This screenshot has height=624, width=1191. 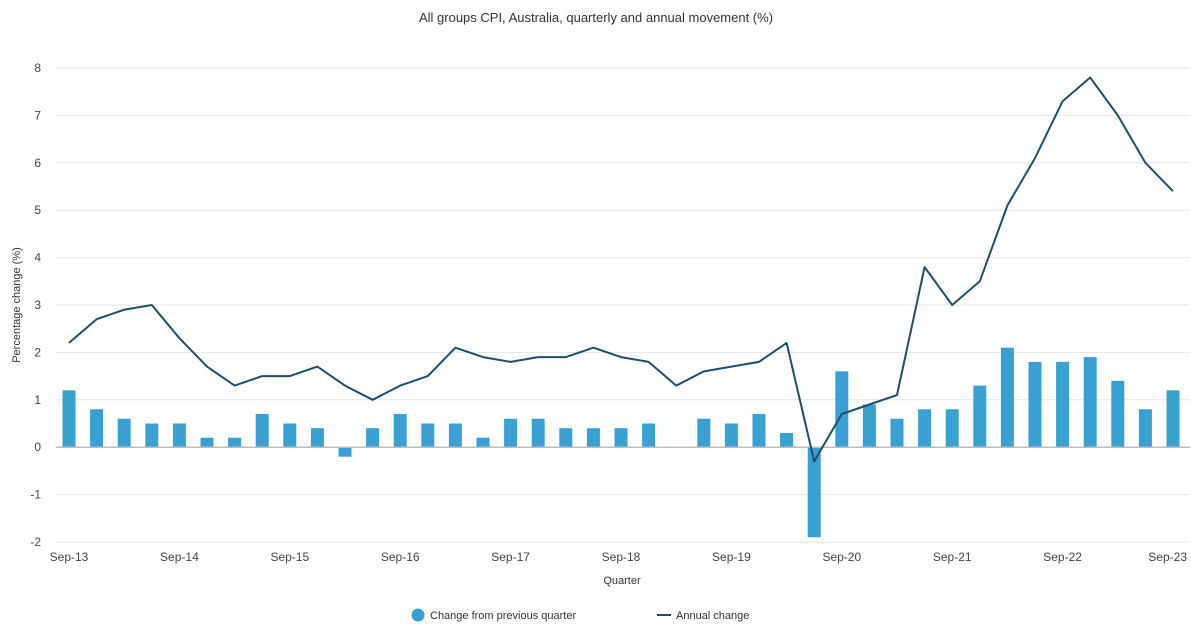 I want to click on y-tick-label: 6, so click(x=37, y=163).